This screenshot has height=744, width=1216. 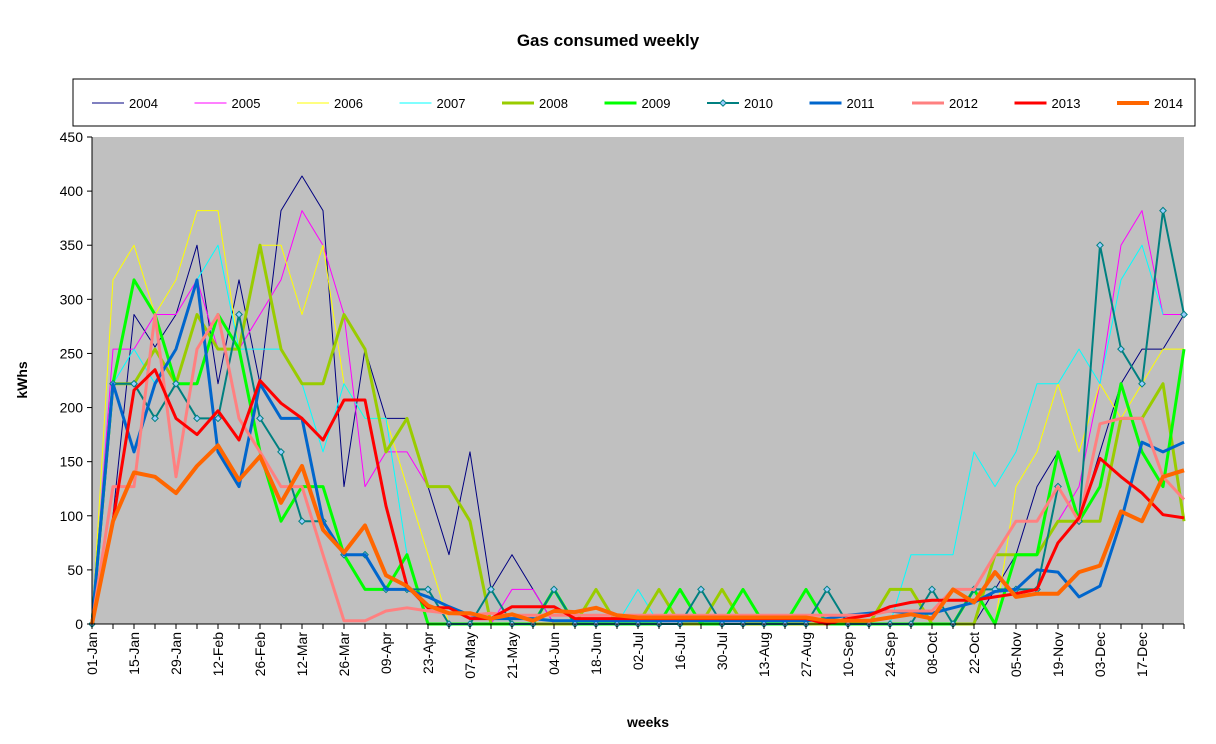 What do you see at coordinates (596, 653) in the screenshot?
I see `x-tick-label: 18-Jun` at bounding box center [596, 653].